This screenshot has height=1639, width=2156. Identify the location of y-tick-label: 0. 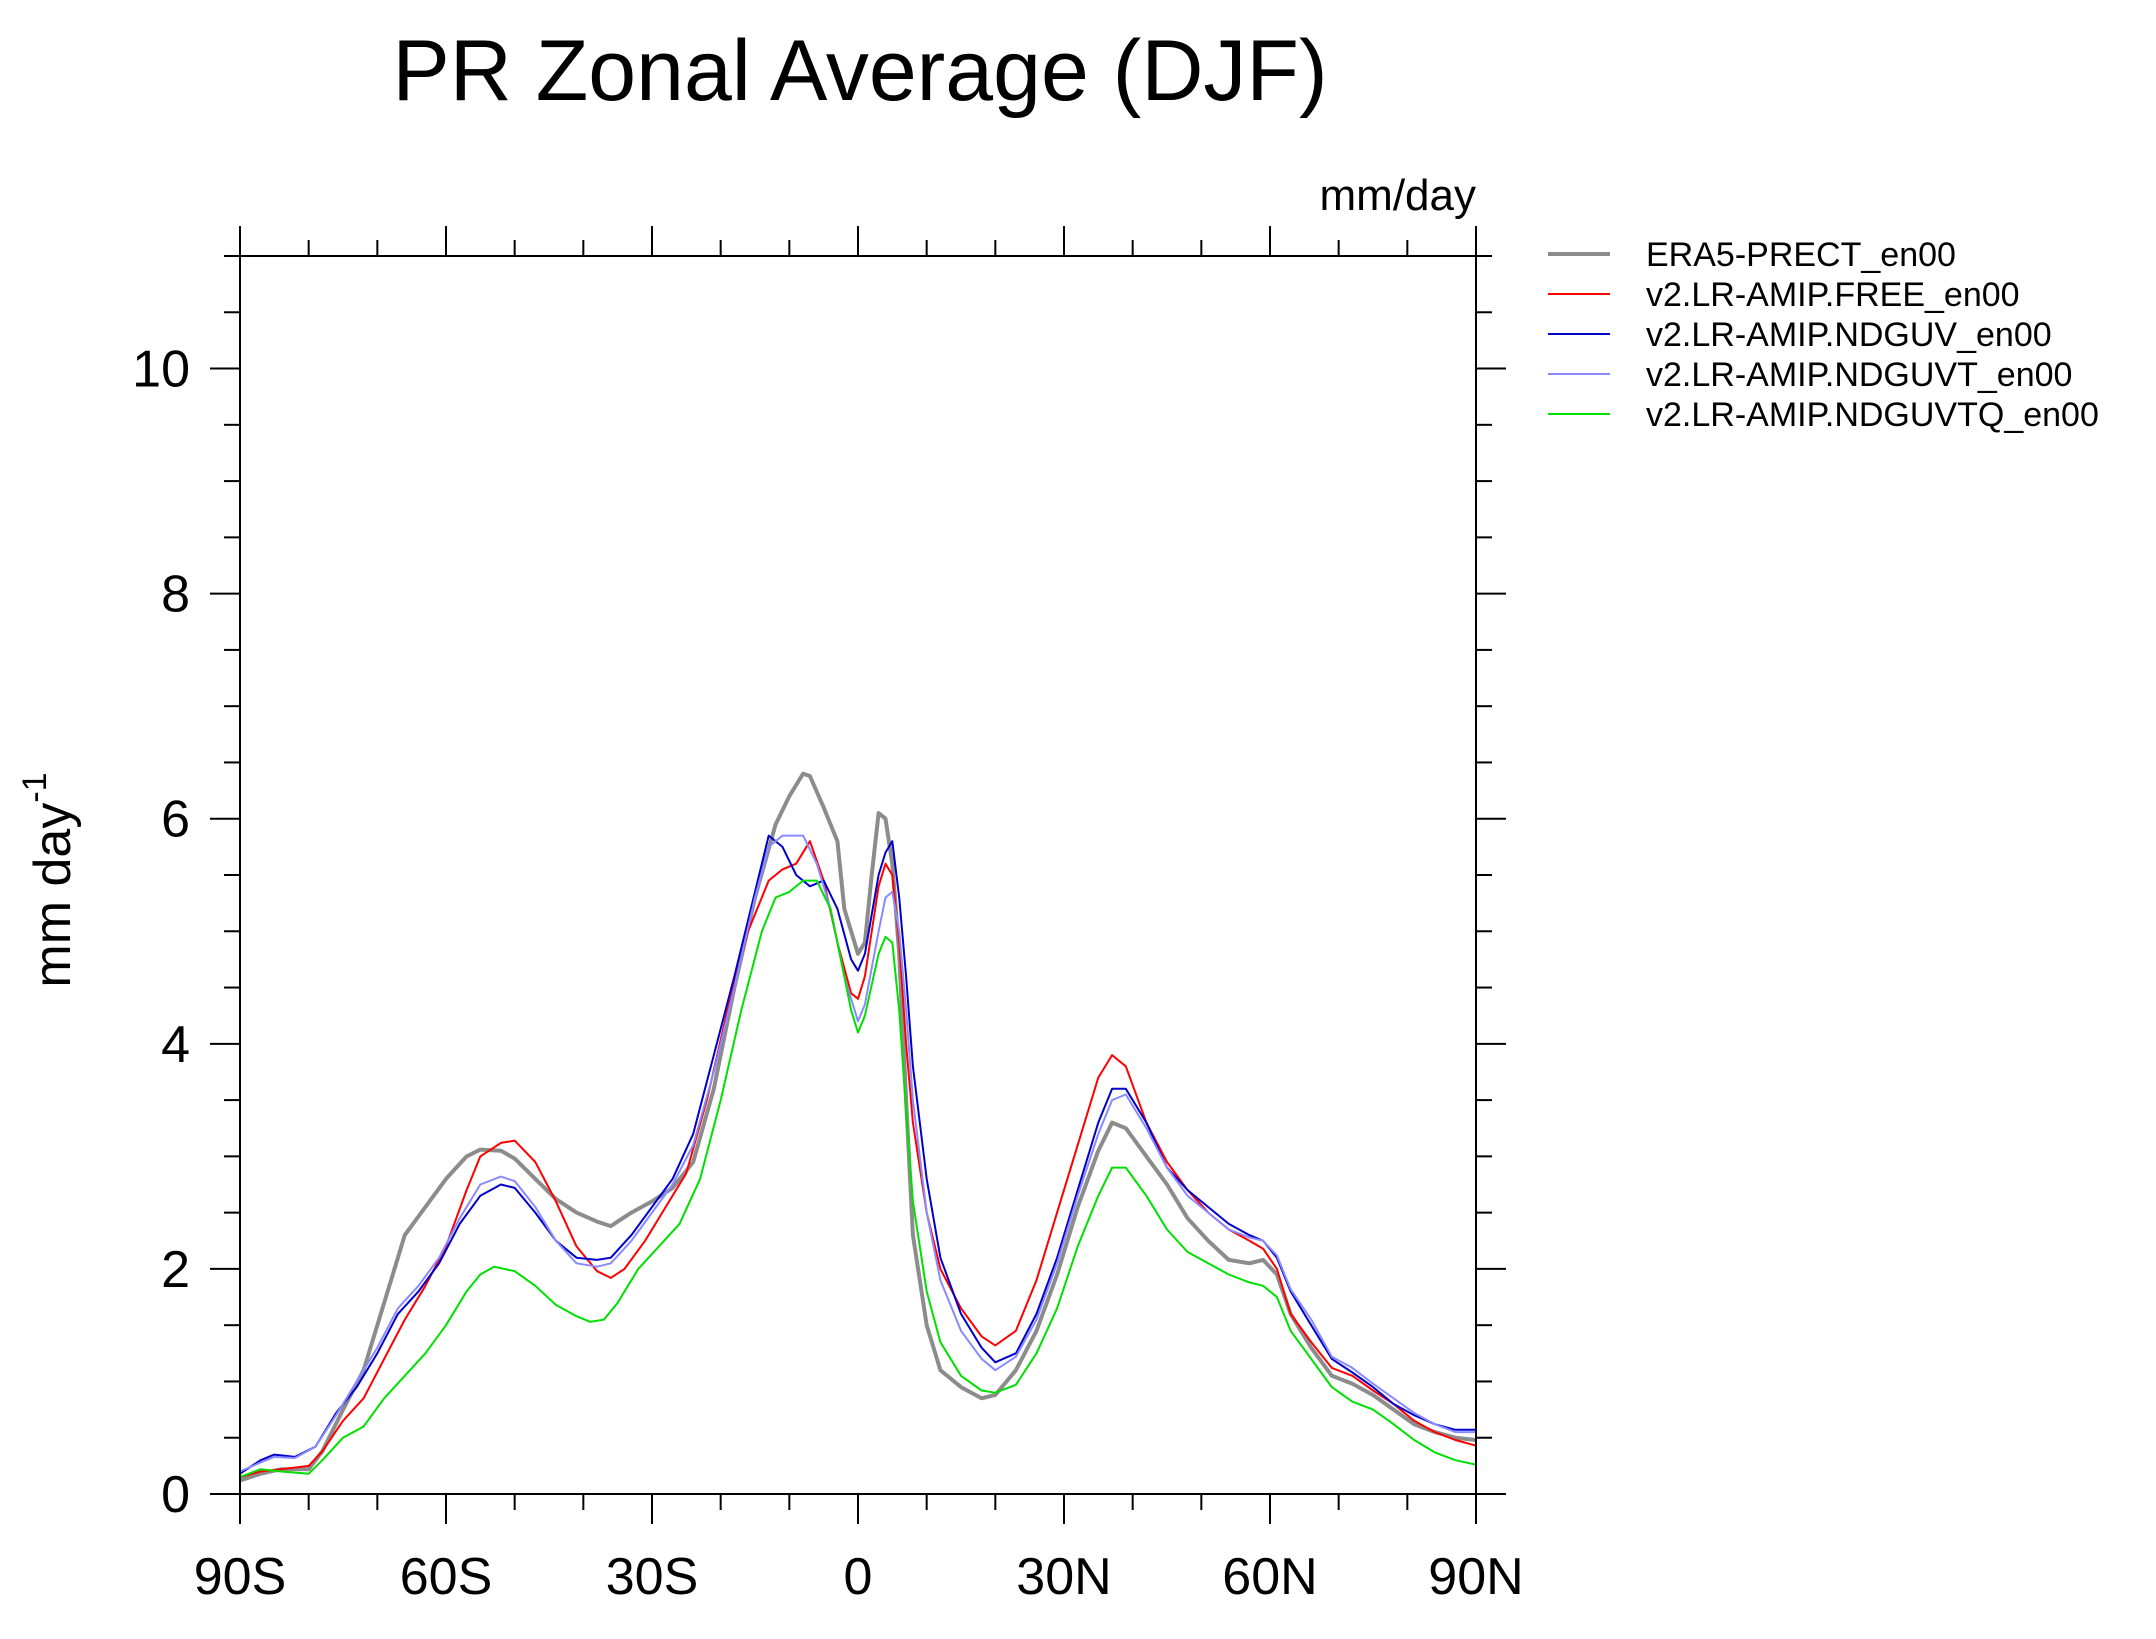
(175, 1495).